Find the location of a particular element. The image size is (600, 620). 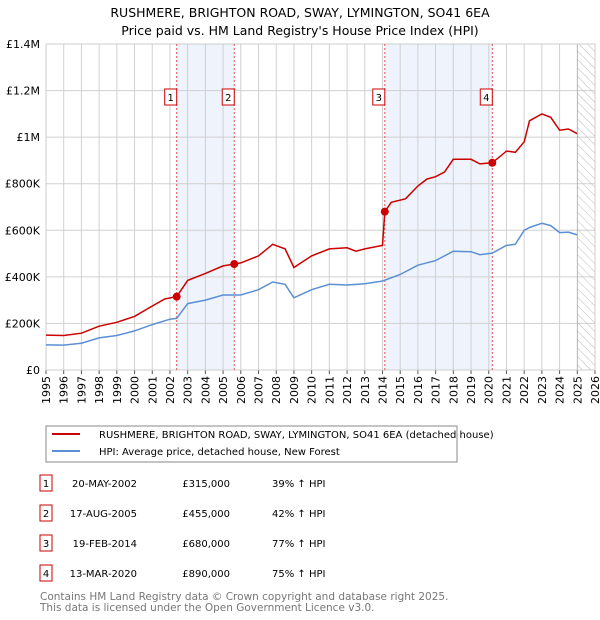

table-row: 2 17-AUG-2005 £455,000 42% ↑ HPI is located at coordinates (182, 513).